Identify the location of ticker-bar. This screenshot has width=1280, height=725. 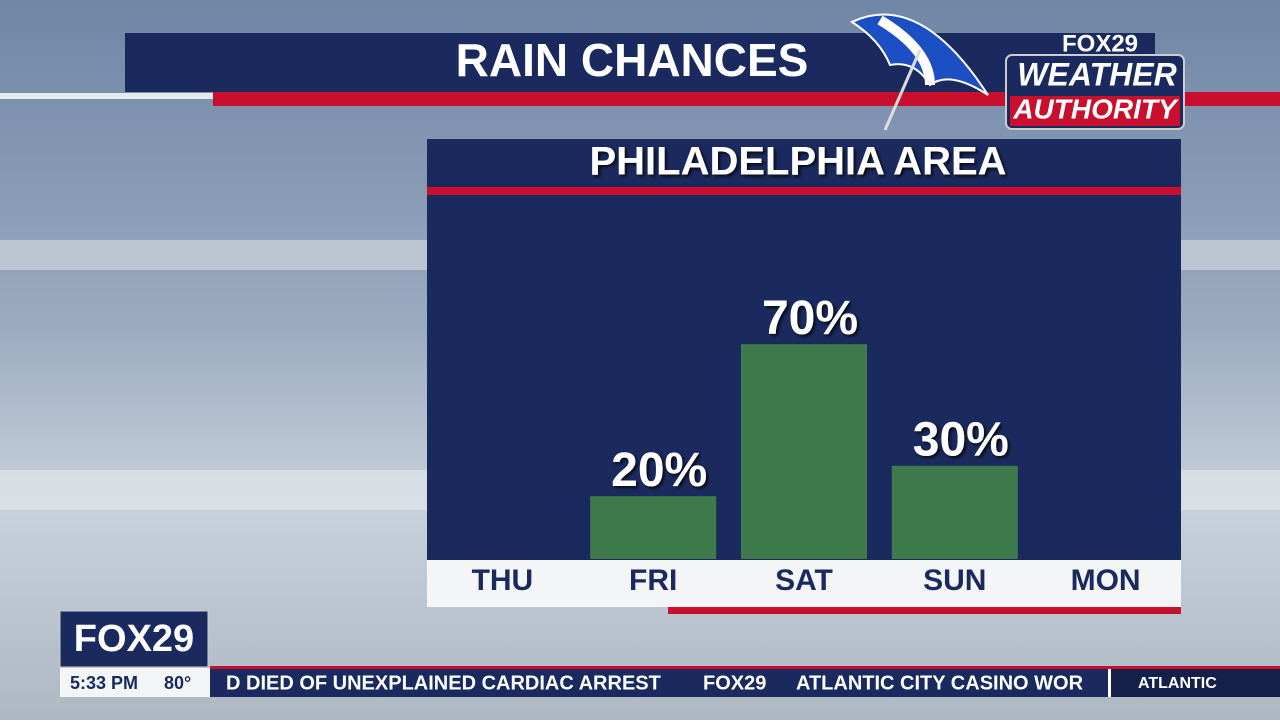
(745, 681).